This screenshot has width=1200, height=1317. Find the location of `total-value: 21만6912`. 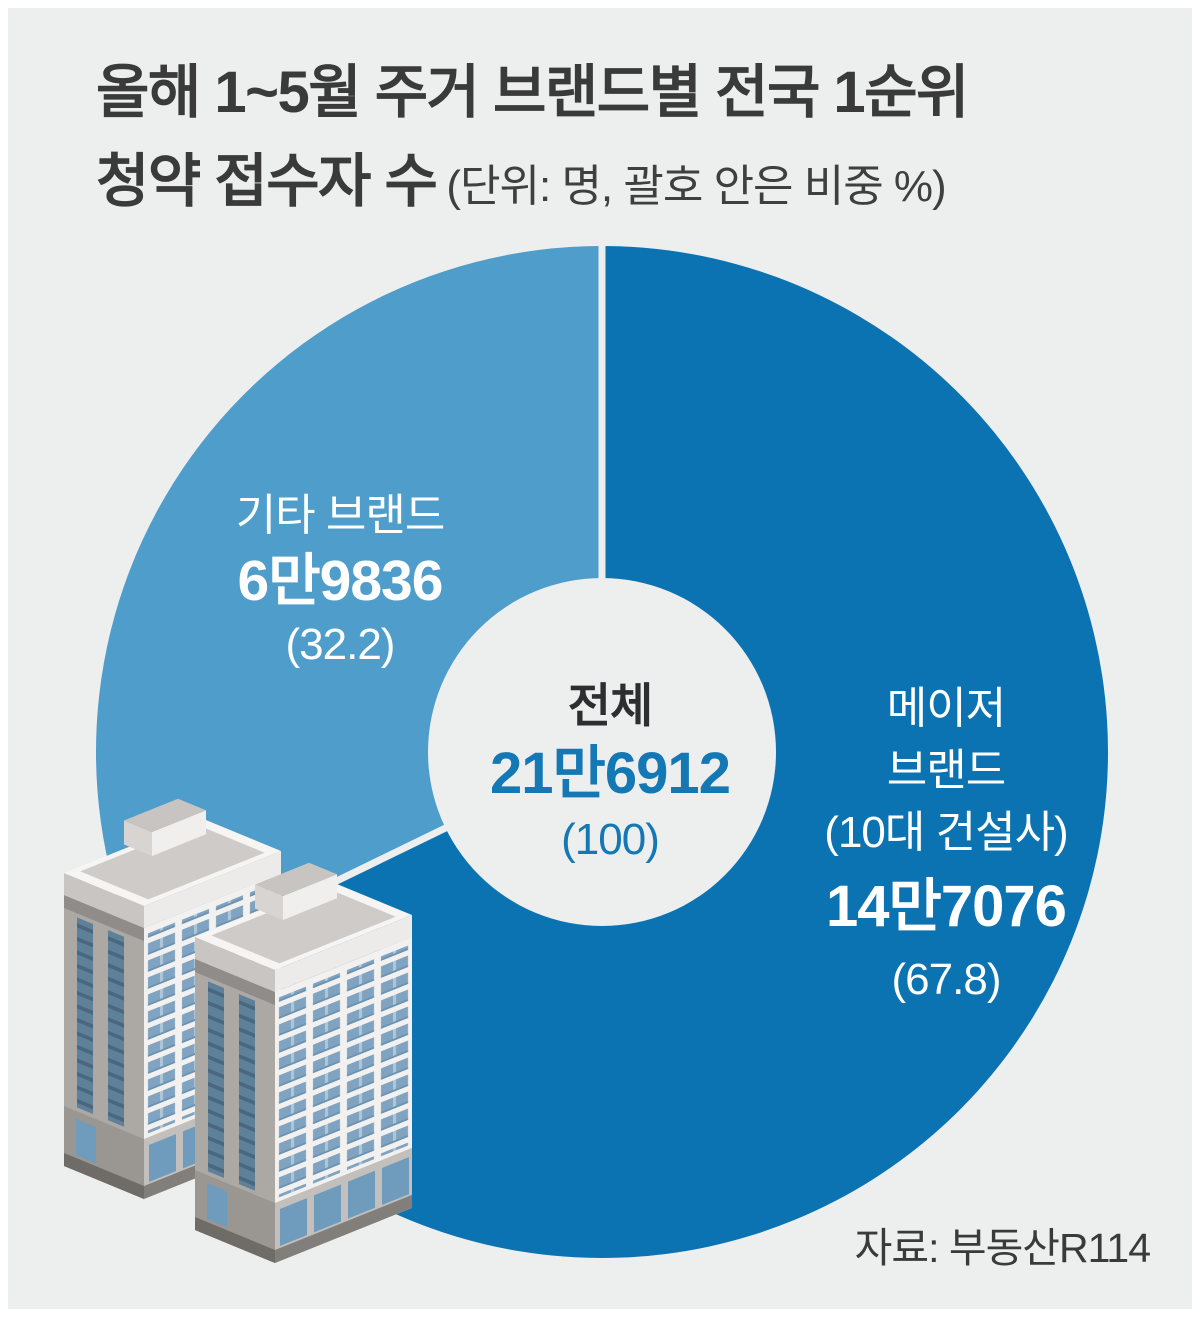

total-value: 21만6912 is located at coordinates (610, 773).